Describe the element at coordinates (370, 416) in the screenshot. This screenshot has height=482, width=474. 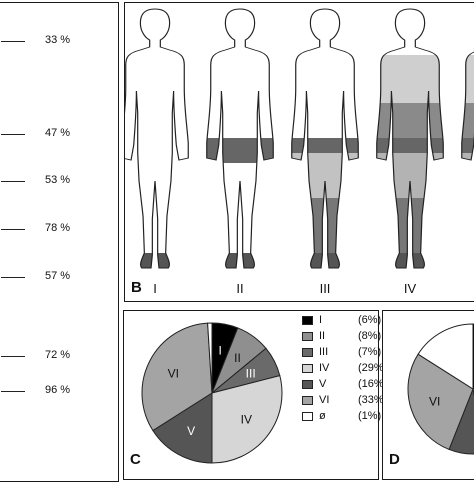
I see `legend-percent: (1%)` at that location.